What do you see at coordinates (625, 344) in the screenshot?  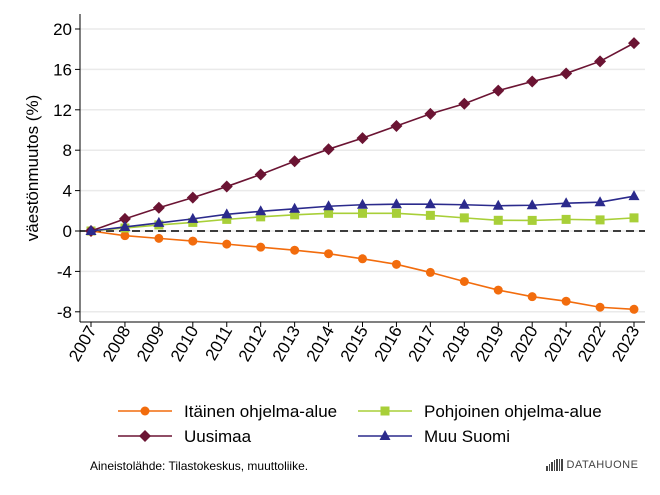 I see `x-tick-label: 2023` at bounding box center [625, 344].